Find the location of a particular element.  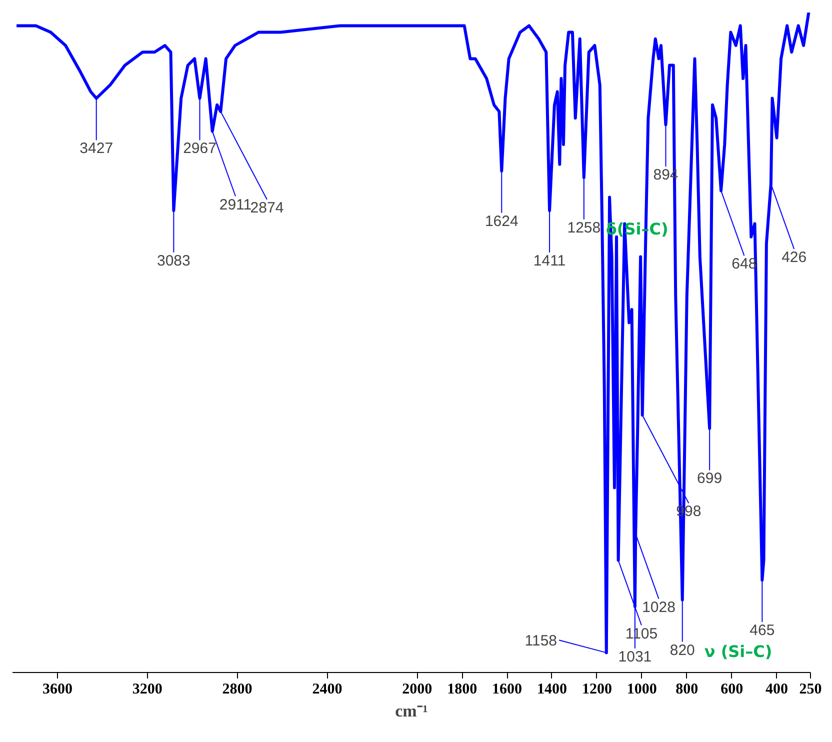

annotation: 699 is located at coordinates (709, 479).